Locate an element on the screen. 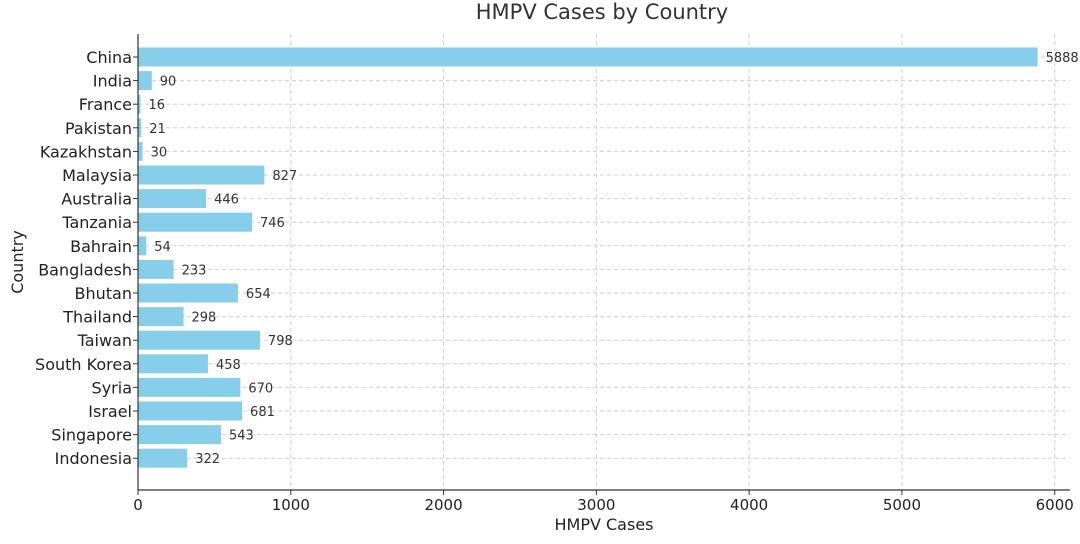  data-label: 90 is located at coordinates (168, 82).